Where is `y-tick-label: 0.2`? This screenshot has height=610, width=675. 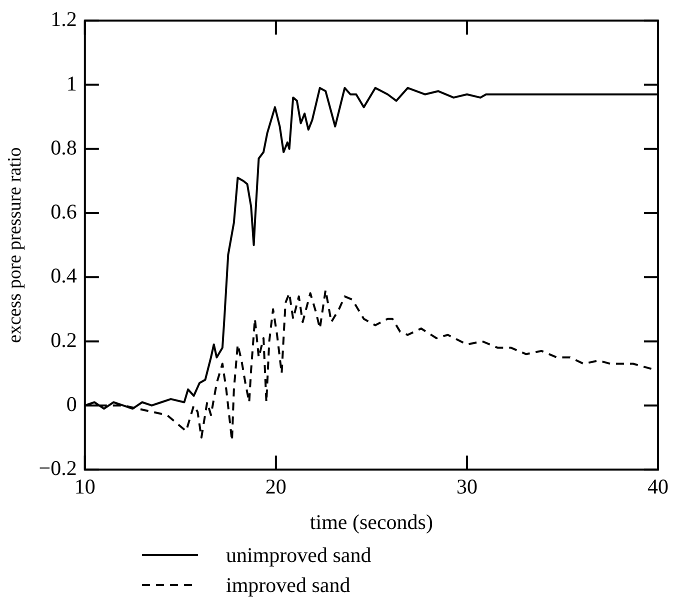 y-tick-label: 0.2 is located at coordinates (63, 340).